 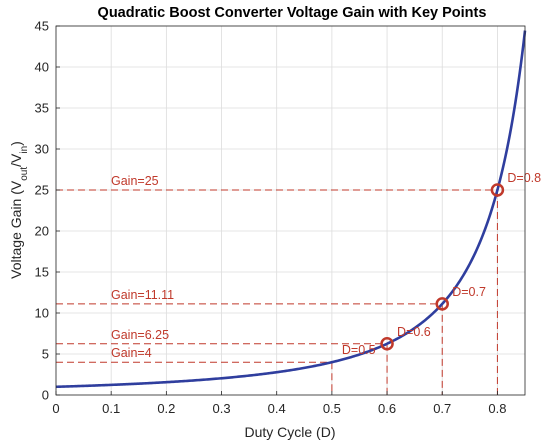 I want to click on y-tick-label: 30, so click(x=42, y=149).